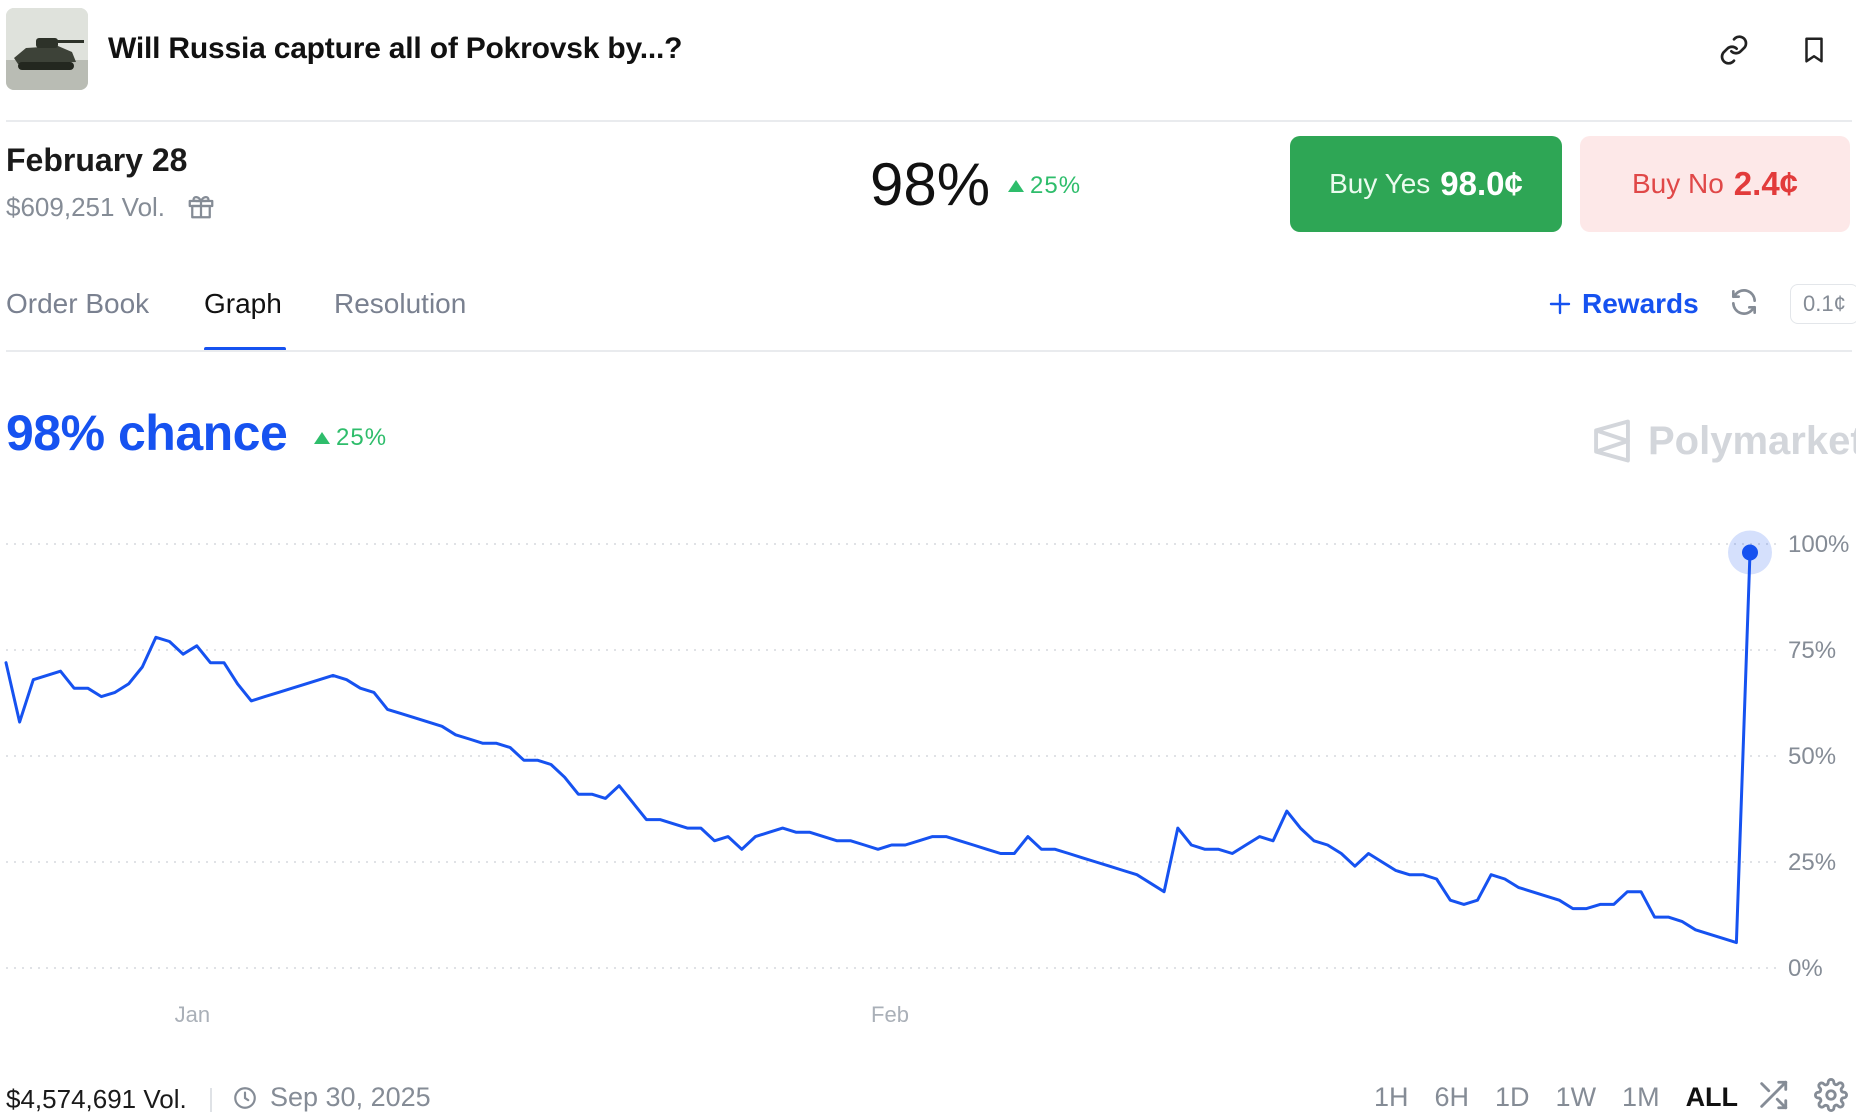 Image resolution: width=1856 pixels, height=1120 pixels. What do you see at coordinates (1814, 50) in the screenshot?
I see `bookmark-icon` at bounding box center [1814, 50].